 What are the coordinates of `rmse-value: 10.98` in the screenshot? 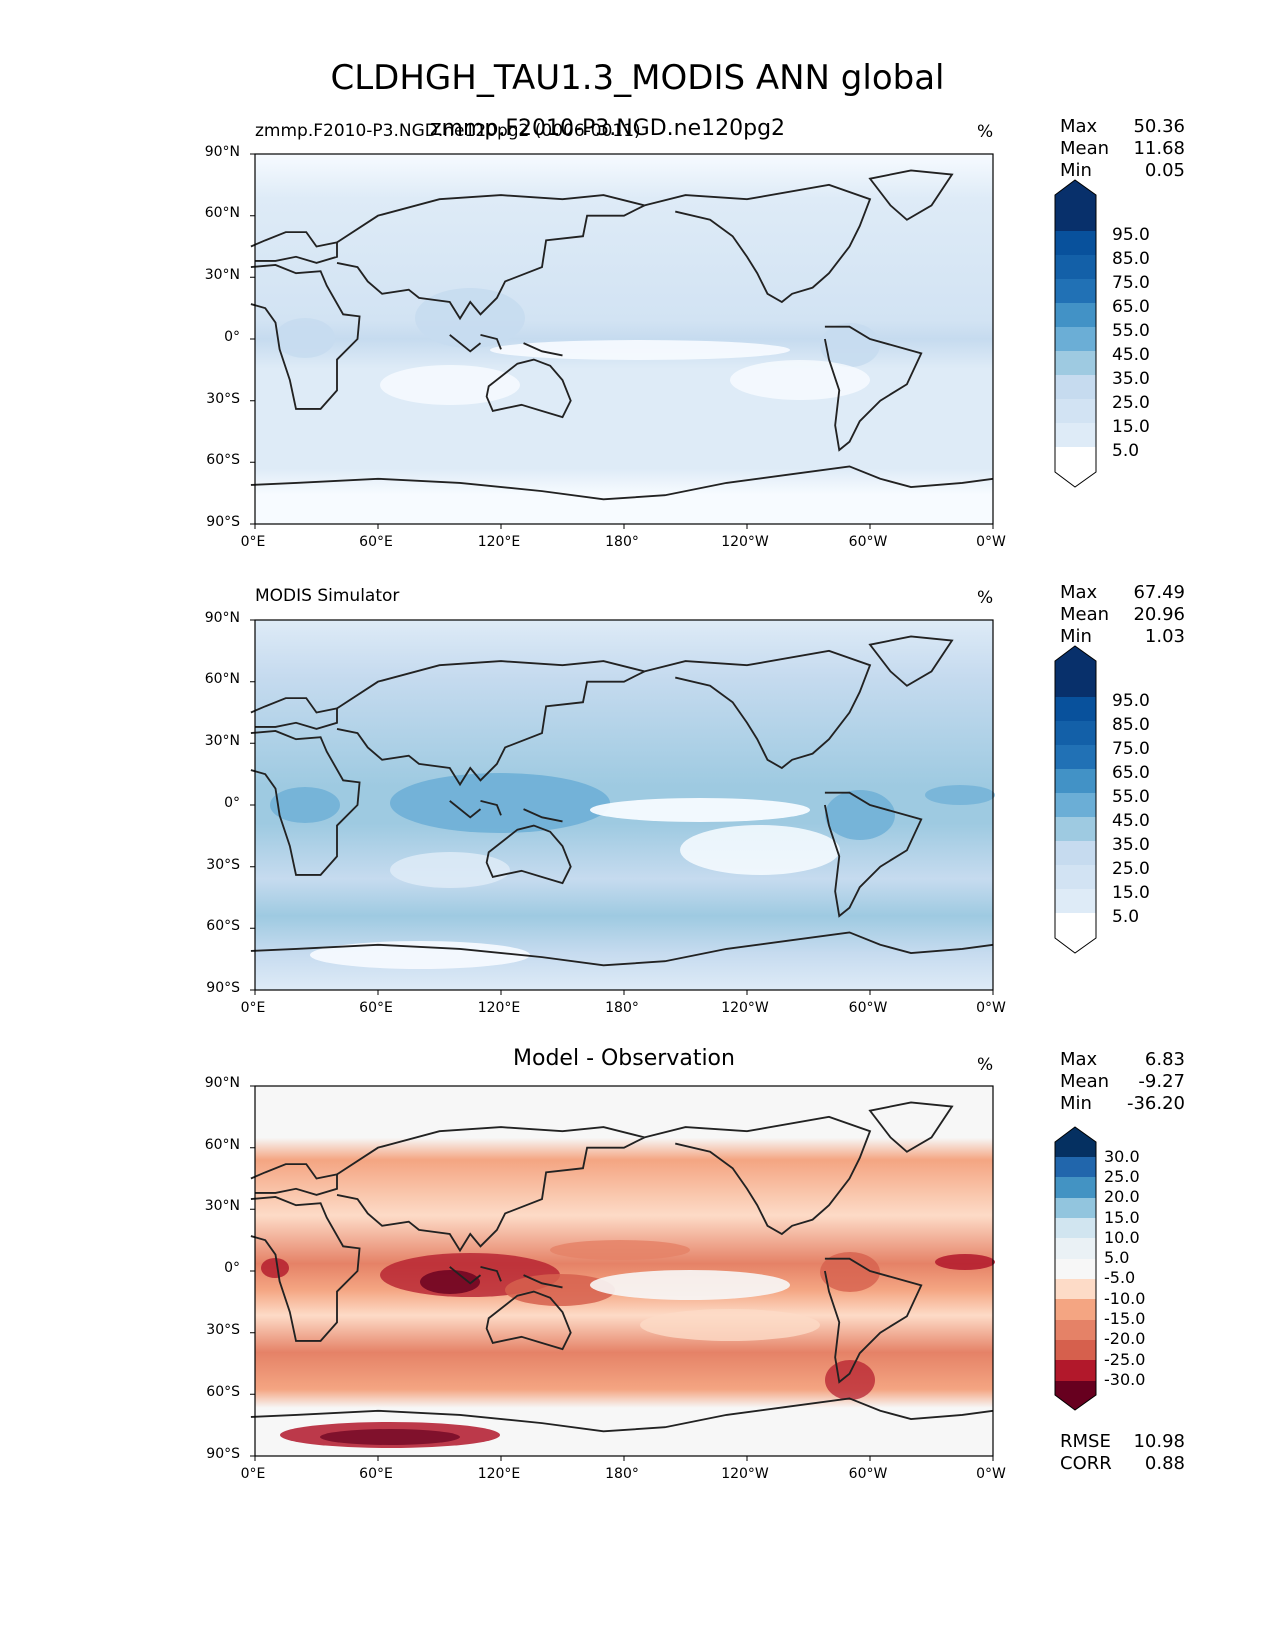 It's located at (1159, 1441).